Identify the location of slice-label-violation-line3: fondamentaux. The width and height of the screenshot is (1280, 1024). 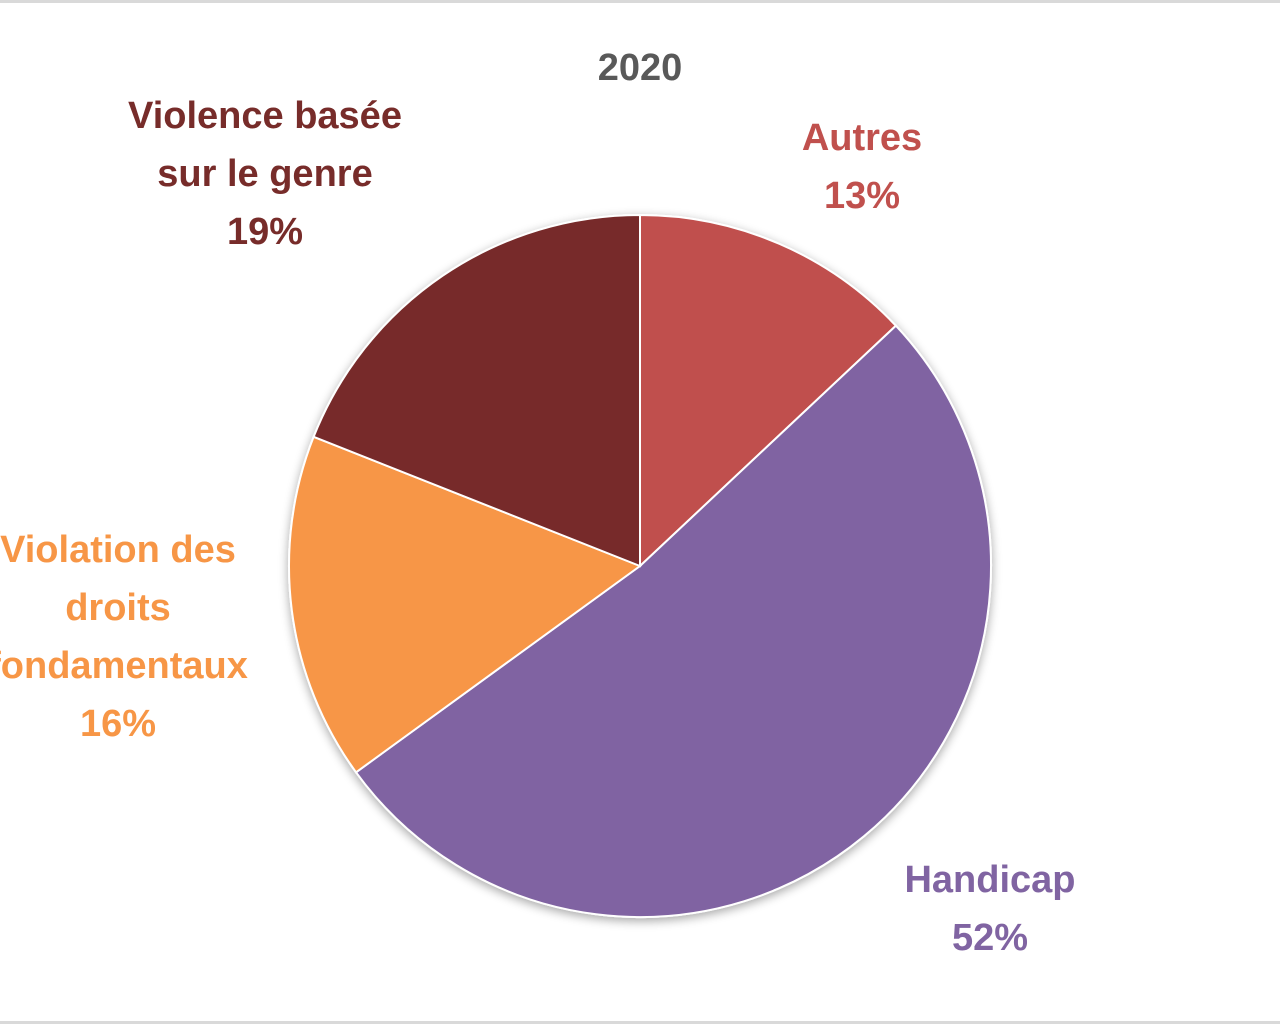
(124, 666).